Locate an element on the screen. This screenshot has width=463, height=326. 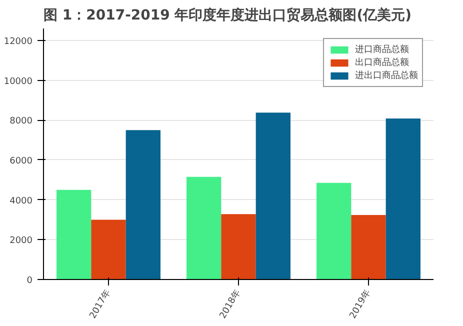
y-tick-label: 2000 is located at coordinates (21, 241).